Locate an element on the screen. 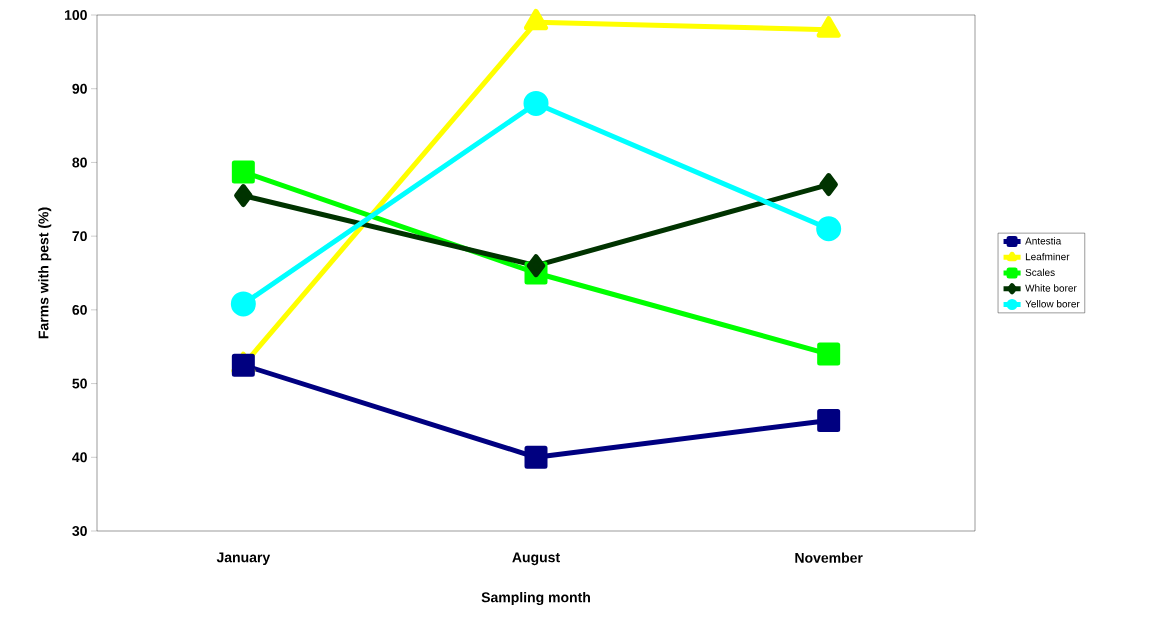 This screenshot has height=622, width=1153. legend-label: Scales is located at coordinates (1040, 272).